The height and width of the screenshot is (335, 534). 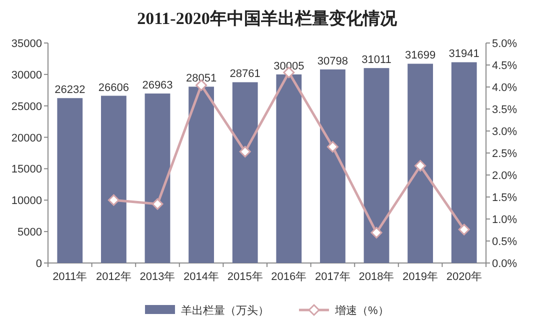 I want to click on data-label: 30005, so click(x=289, y=66).